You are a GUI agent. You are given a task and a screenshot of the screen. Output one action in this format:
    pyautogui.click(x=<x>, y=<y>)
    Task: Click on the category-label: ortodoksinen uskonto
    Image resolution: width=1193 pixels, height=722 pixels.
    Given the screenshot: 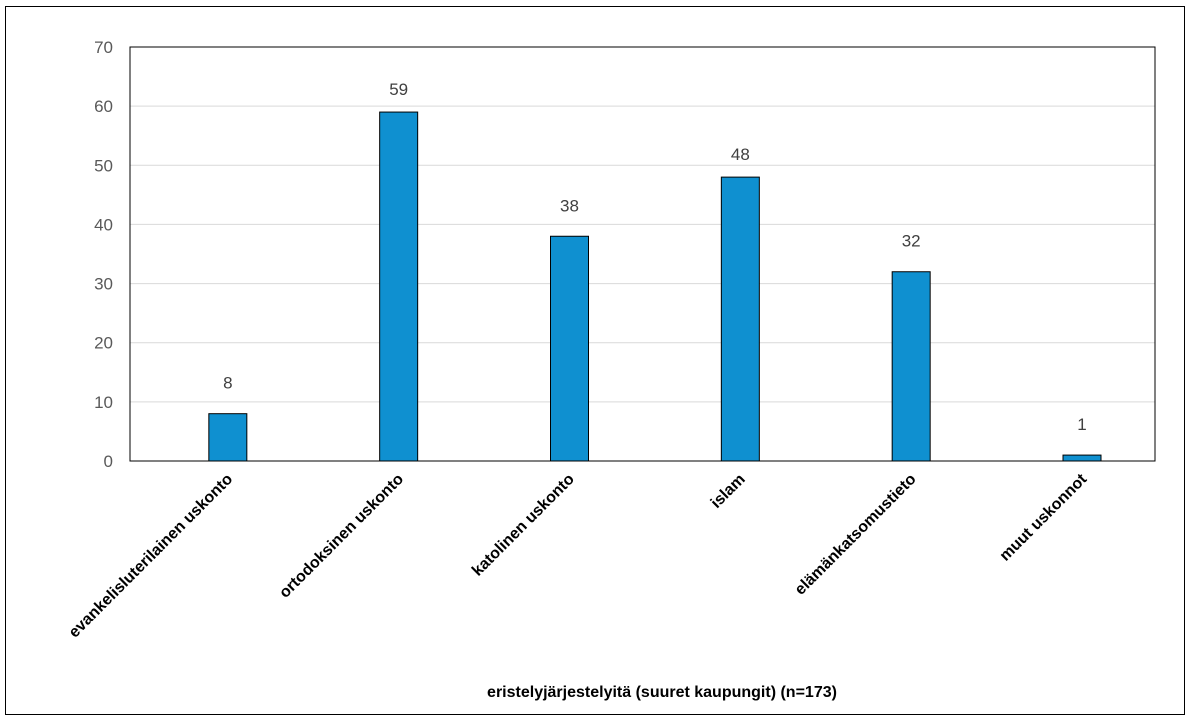 What is the action you would take?
    pyautogui.click(x=341, y=536)
    